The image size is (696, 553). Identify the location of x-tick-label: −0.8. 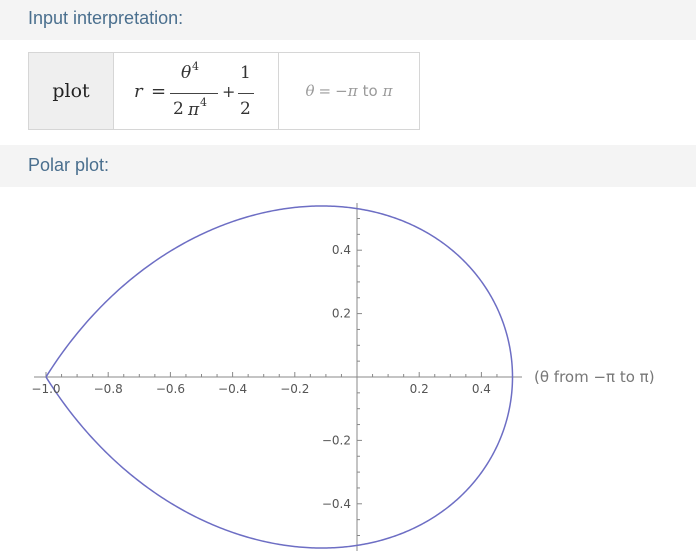
(108, 389).